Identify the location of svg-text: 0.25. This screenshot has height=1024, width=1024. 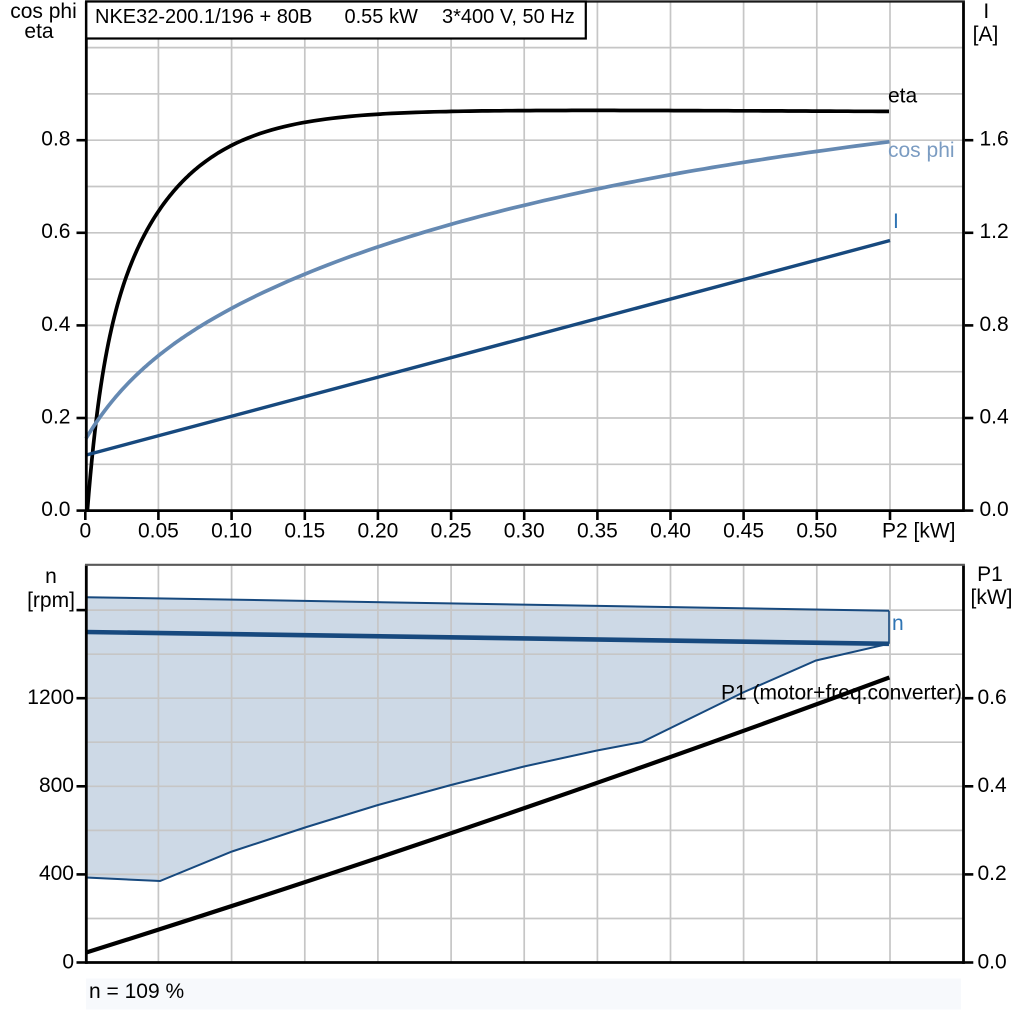
(451, 531).